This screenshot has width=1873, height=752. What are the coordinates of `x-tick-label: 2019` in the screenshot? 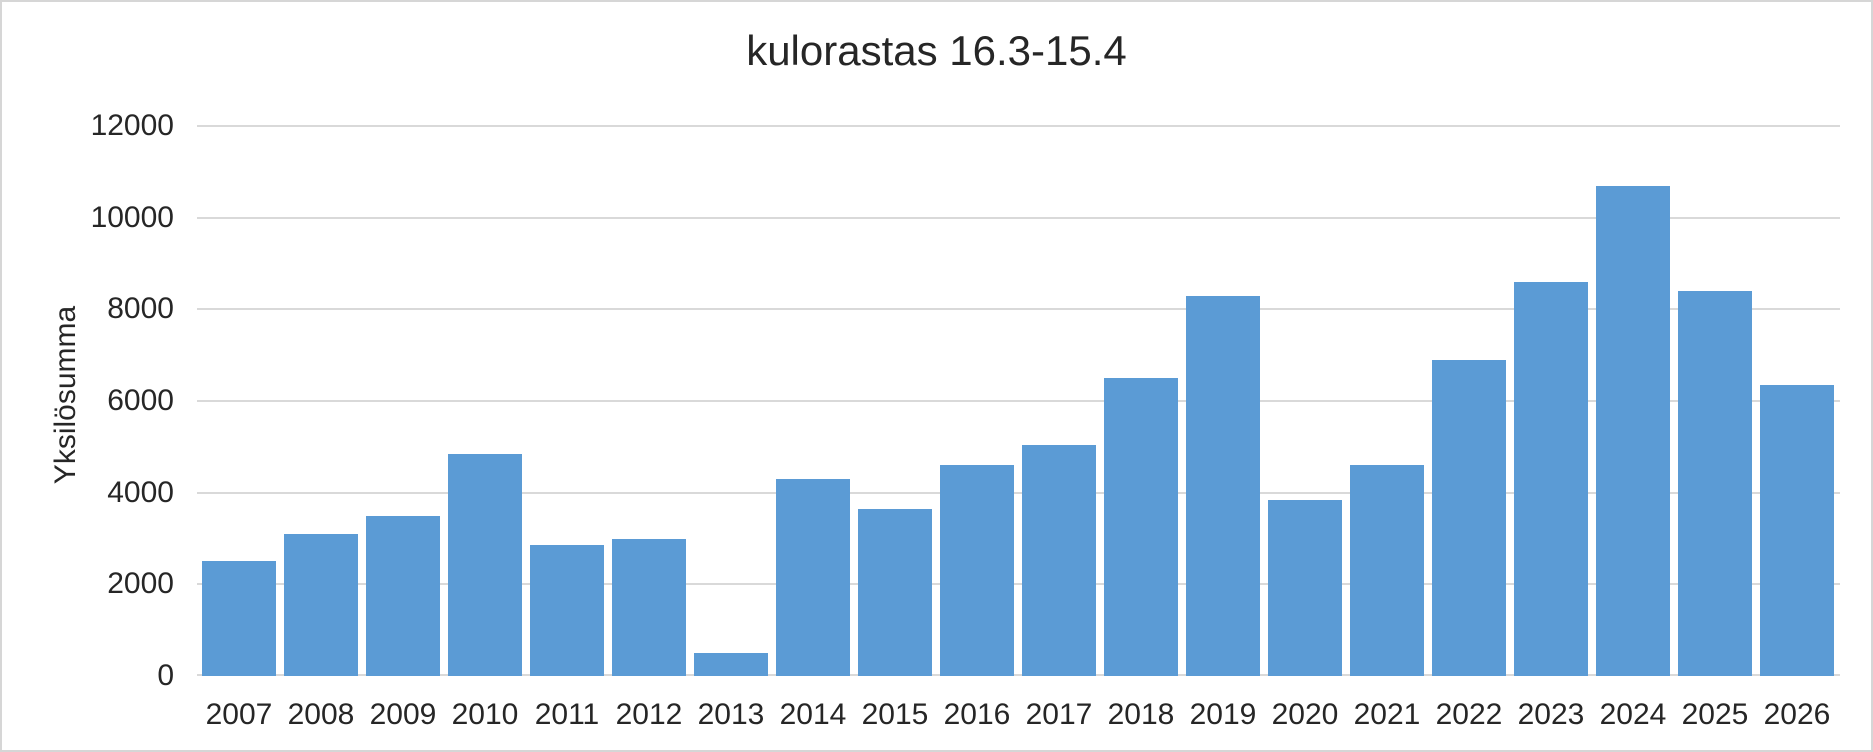 It's located at (1223, 714).